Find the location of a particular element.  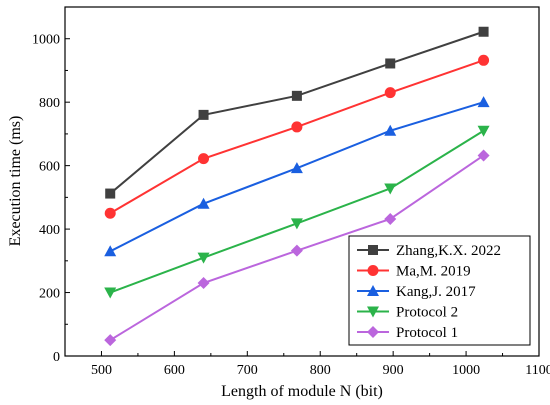

y-tick-label: 400 is located at coordinates (49, 230).